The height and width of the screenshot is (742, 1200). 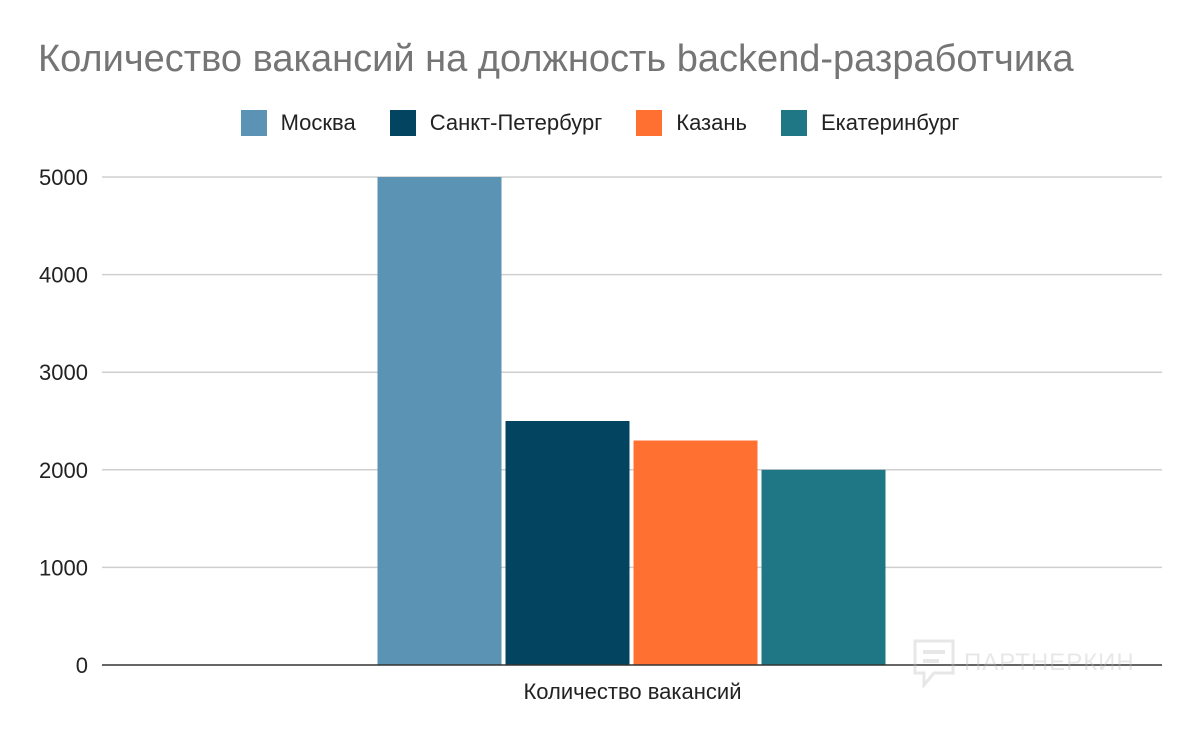 I want to click on legend-item-moscow: Москва, so click(x=298, y=123).